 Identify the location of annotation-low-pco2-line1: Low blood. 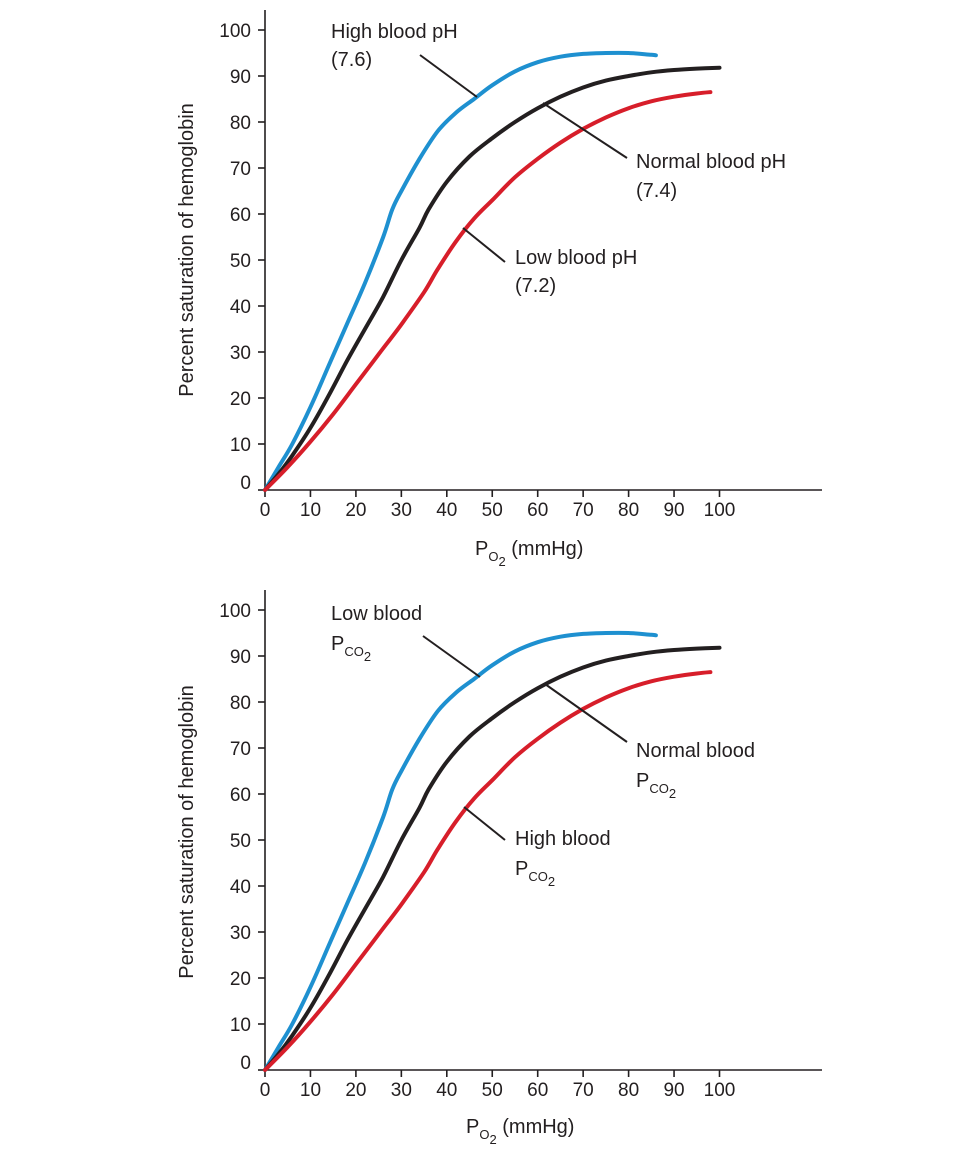
(376, 614).